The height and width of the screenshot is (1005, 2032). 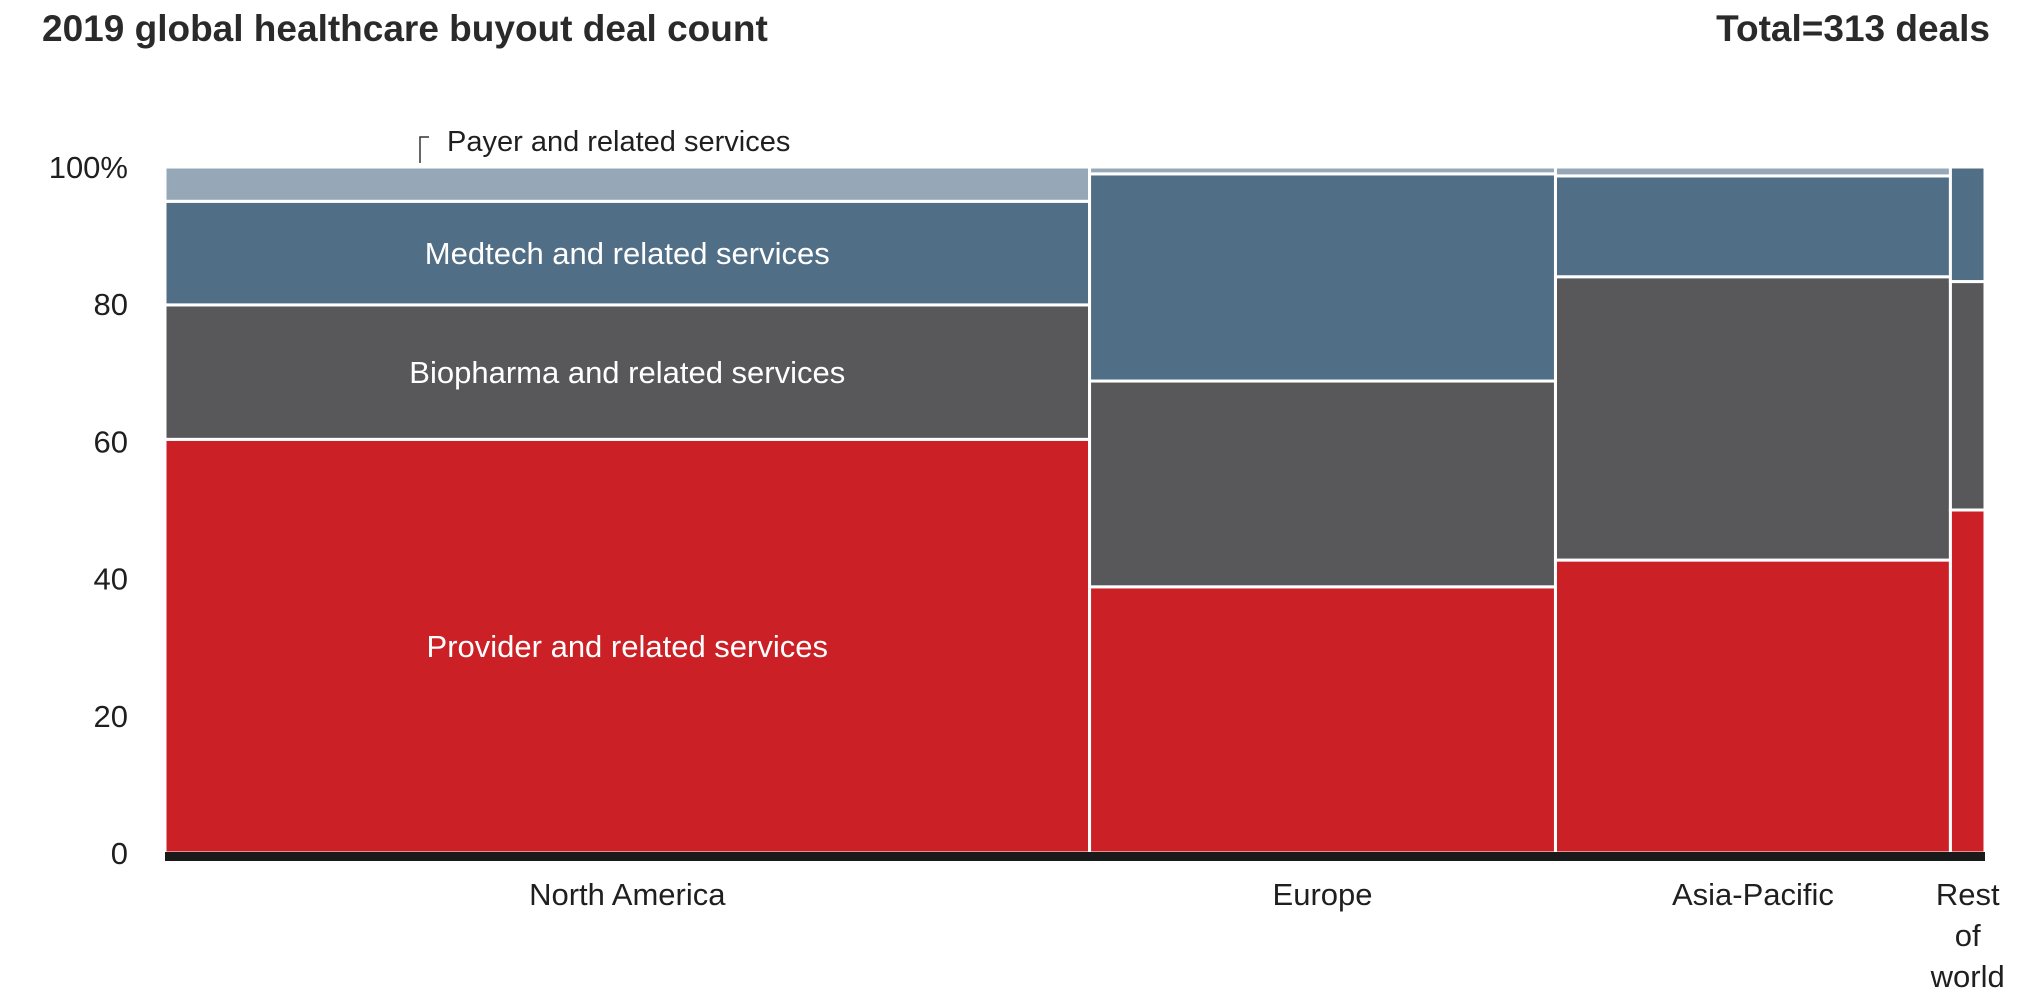 I want to click on x-category-label-asia-pacific: Asia-Pacific, so click(x=1753, y=894).